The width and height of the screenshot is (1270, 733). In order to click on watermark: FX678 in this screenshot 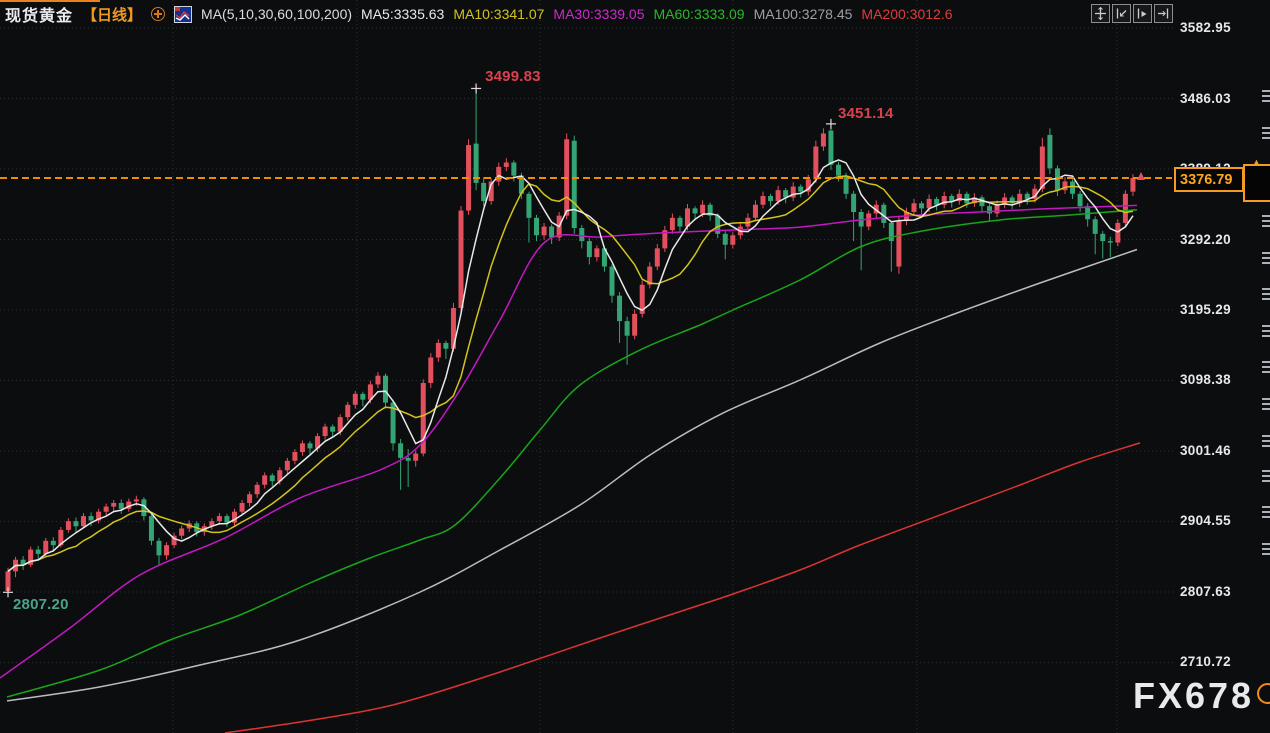, I will do `click(1194, 695)`.